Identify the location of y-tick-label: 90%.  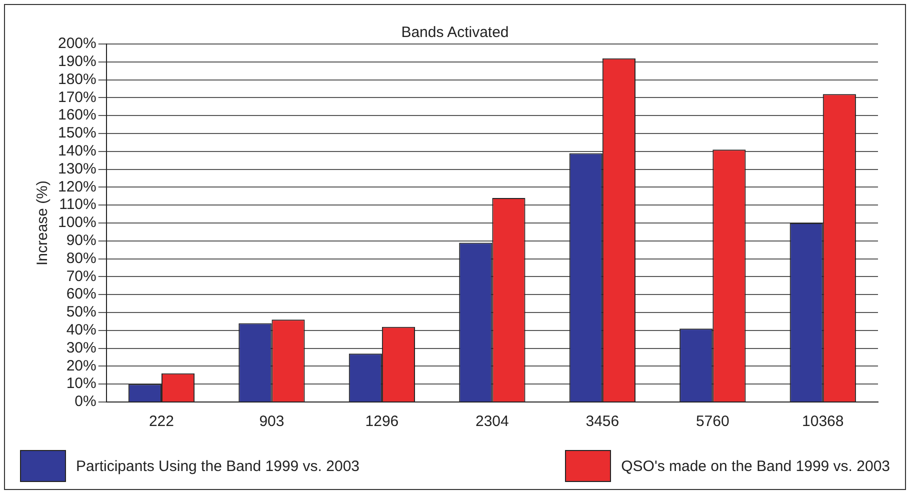
(81, 241).